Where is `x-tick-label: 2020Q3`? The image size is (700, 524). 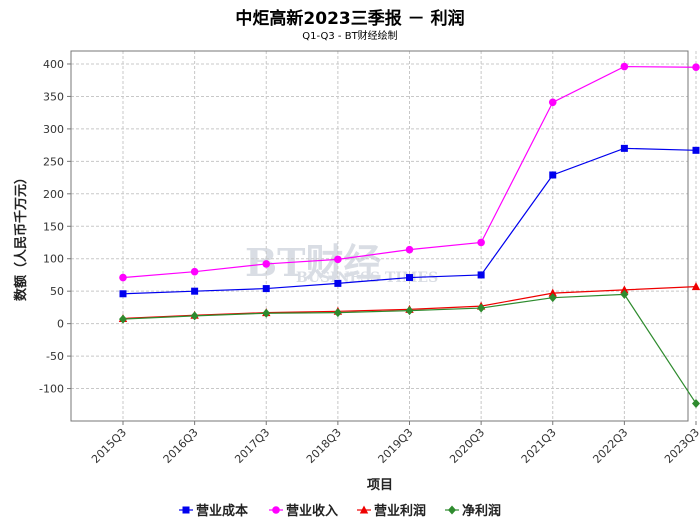 x-tick-label: 2020Q3 is located at coordinates (467, 446).